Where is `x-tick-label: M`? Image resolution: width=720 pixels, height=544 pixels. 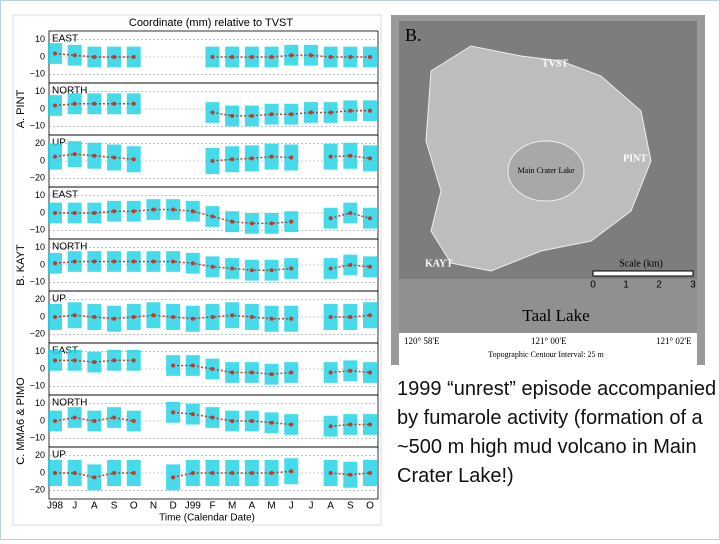
x-tick-label: M is located at coordinates (232, 506).